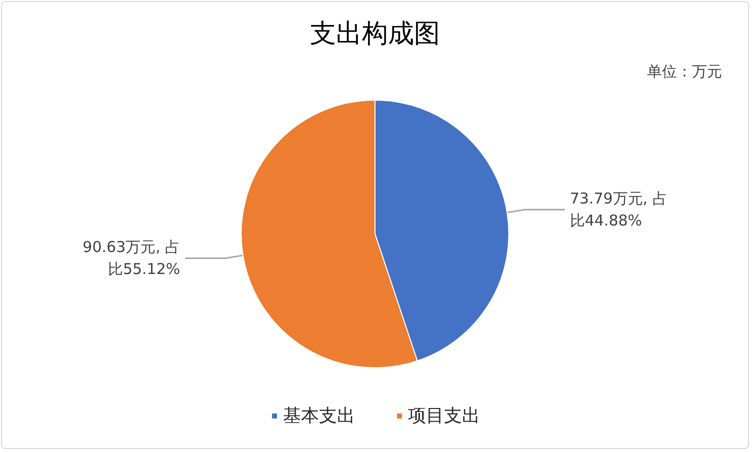 The width and height of the screenshot is (752, 452). What do you see at coordinates (131, 258) in the screenshot?
I see `data-label: 90.63万元, 占比55.12%` at bounding box center [131, 258].